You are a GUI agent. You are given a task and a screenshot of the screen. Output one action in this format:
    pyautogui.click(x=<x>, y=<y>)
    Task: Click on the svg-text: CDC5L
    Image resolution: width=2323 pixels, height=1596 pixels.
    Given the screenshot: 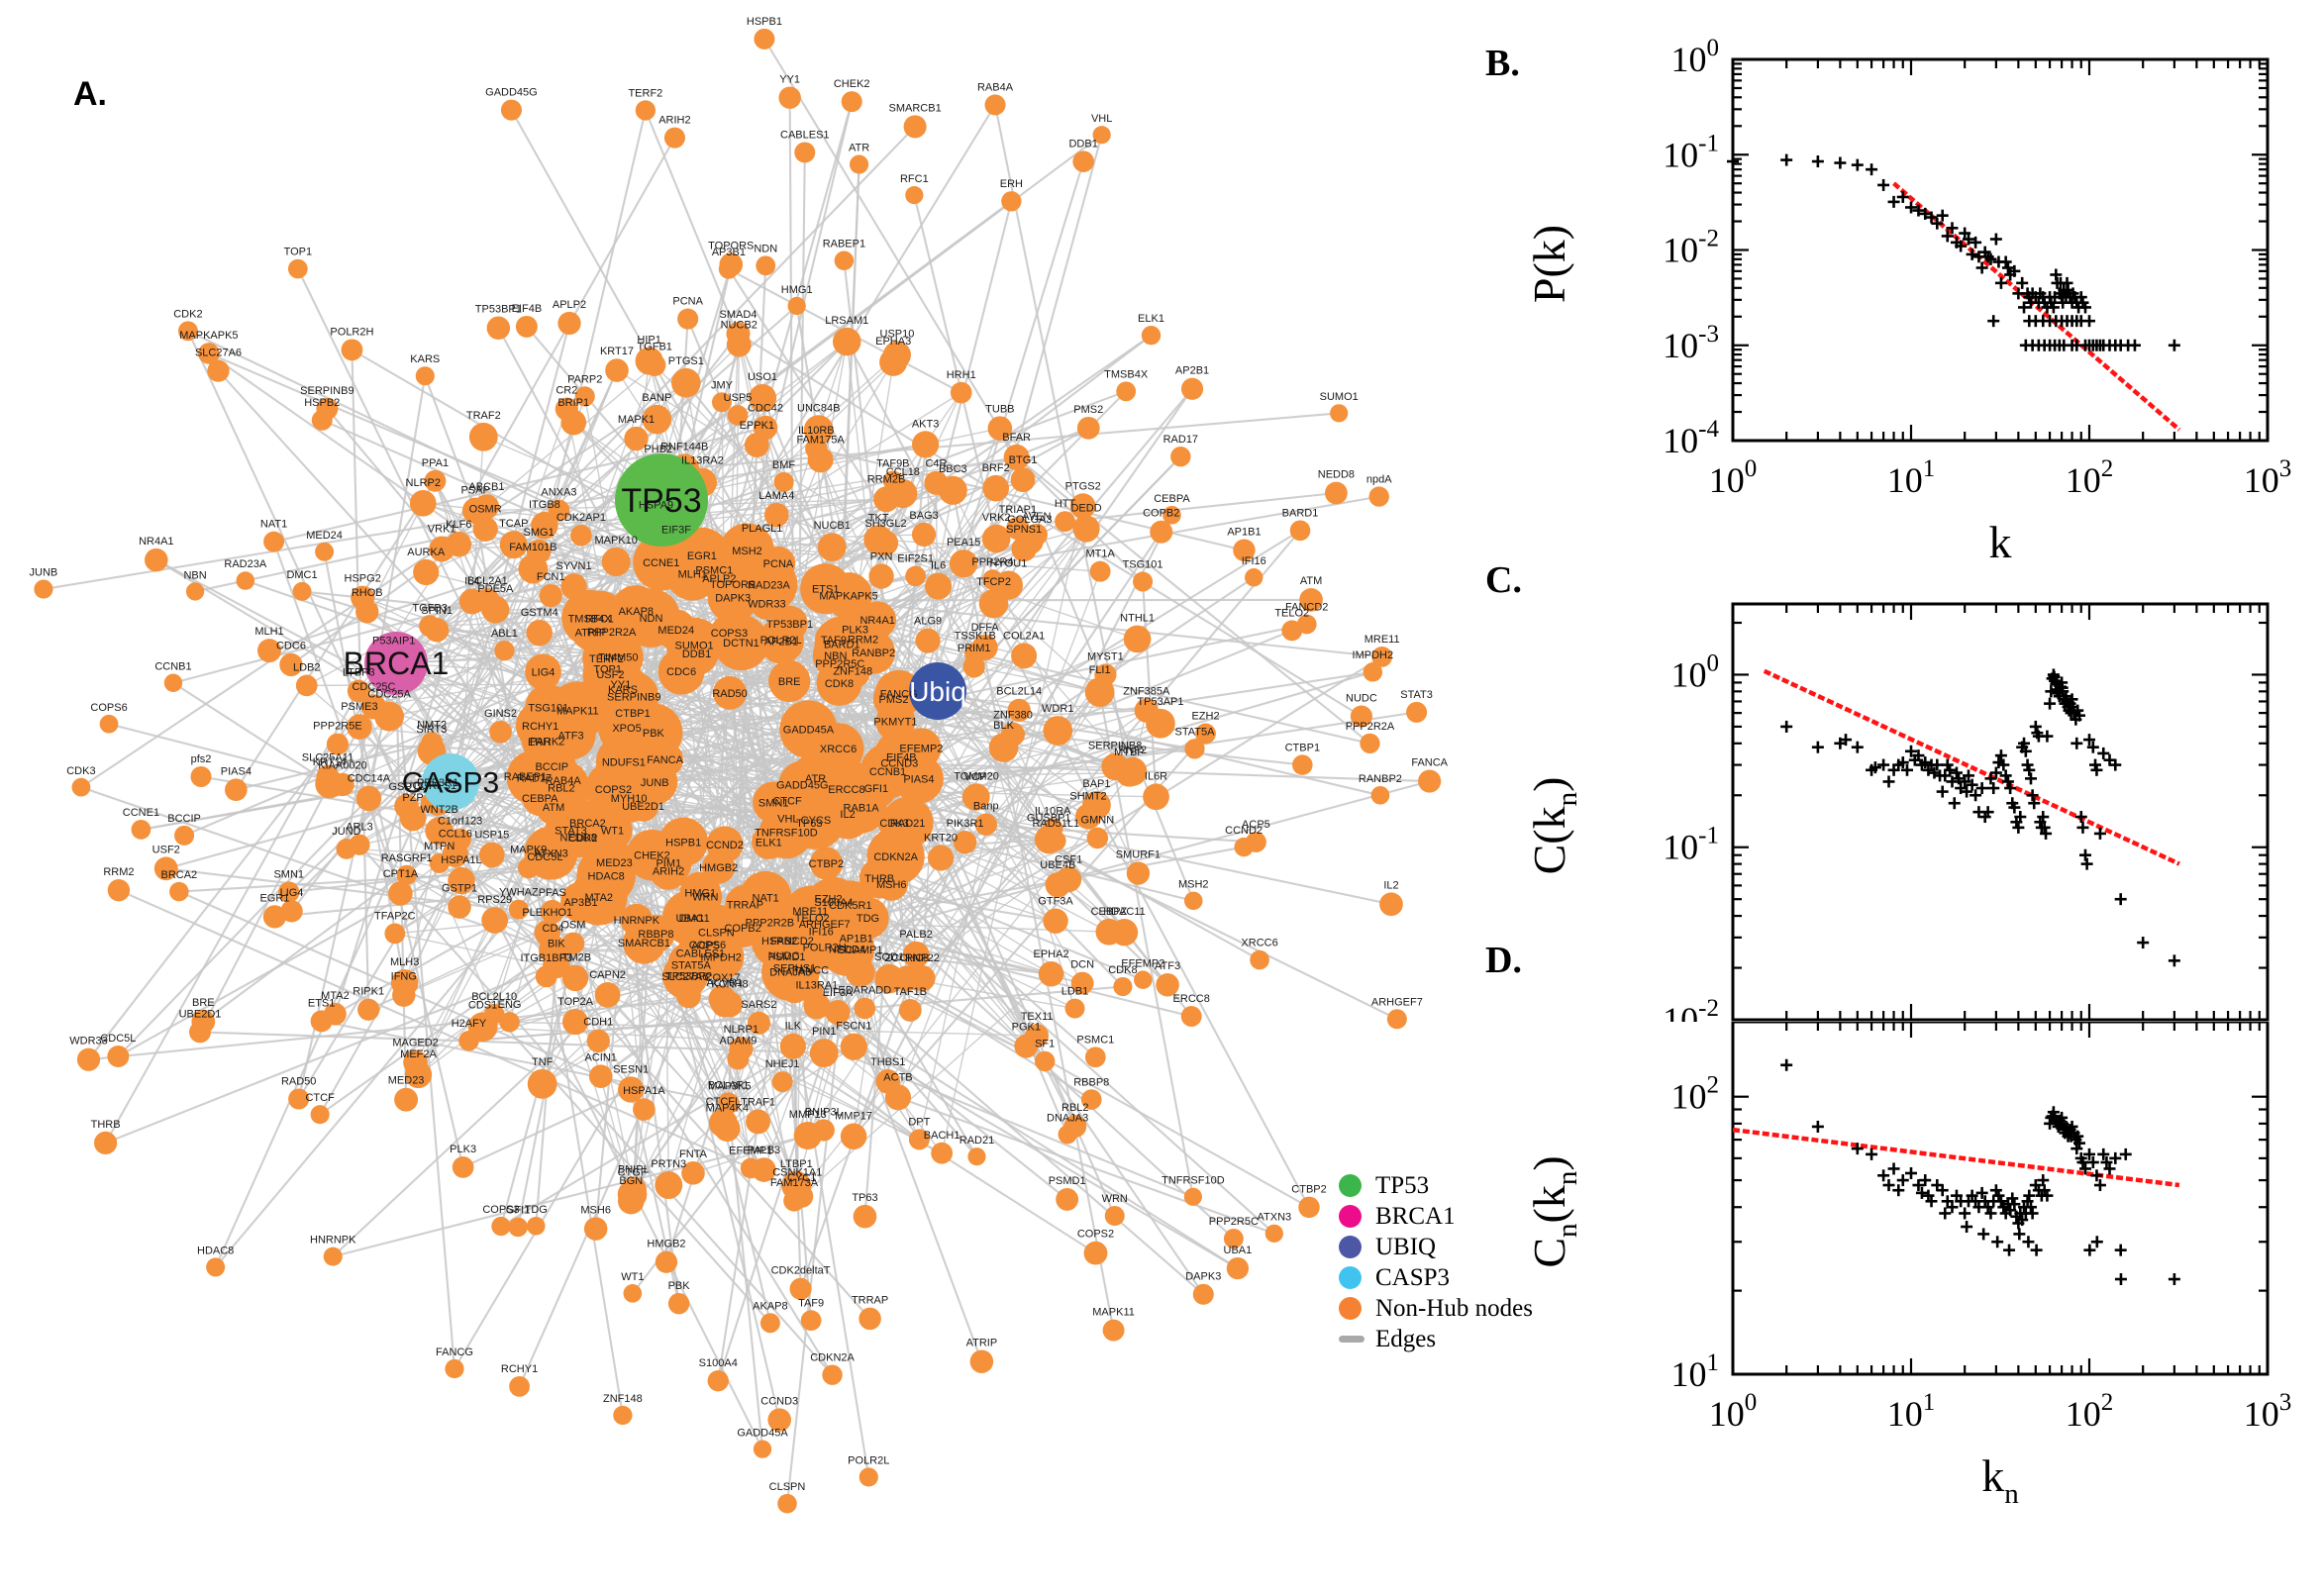 What is the action you would take?
    pyautogui.click(x=545, y=857)
    